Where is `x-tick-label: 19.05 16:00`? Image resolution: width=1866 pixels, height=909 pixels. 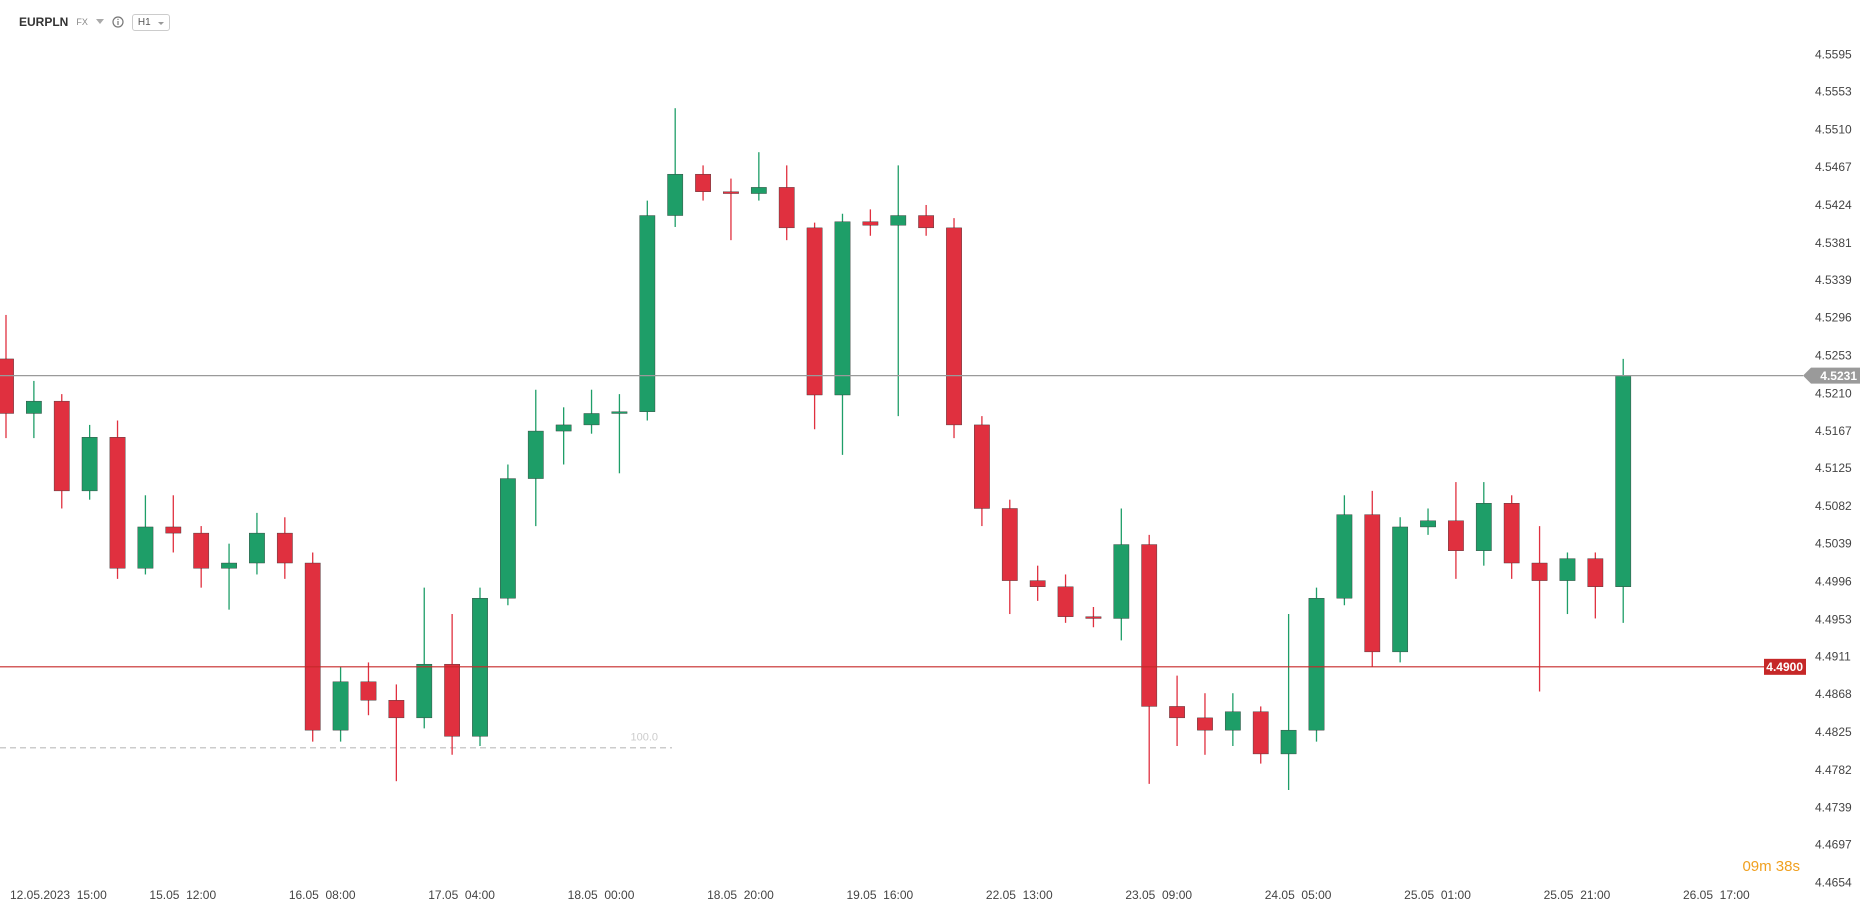
x-tick-label: 19.05 16:00 is located at coordinates (879, 895).